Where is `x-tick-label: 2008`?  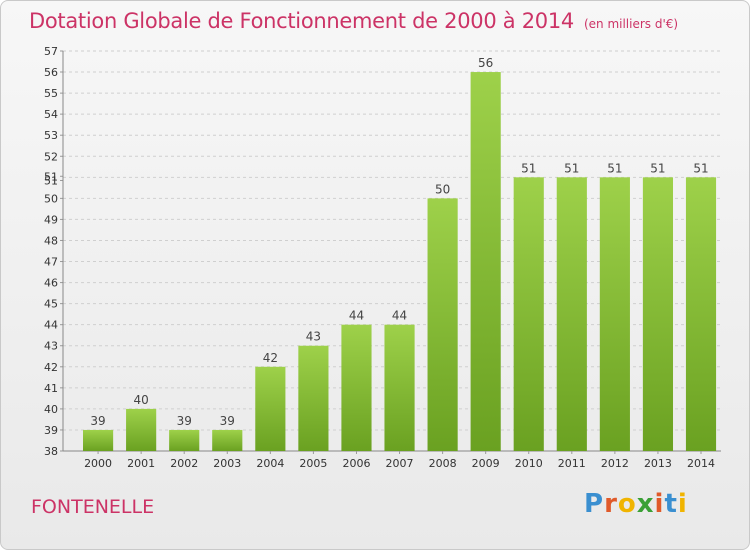 x-tick-label: 2008 is located at coordinates (443, 463).